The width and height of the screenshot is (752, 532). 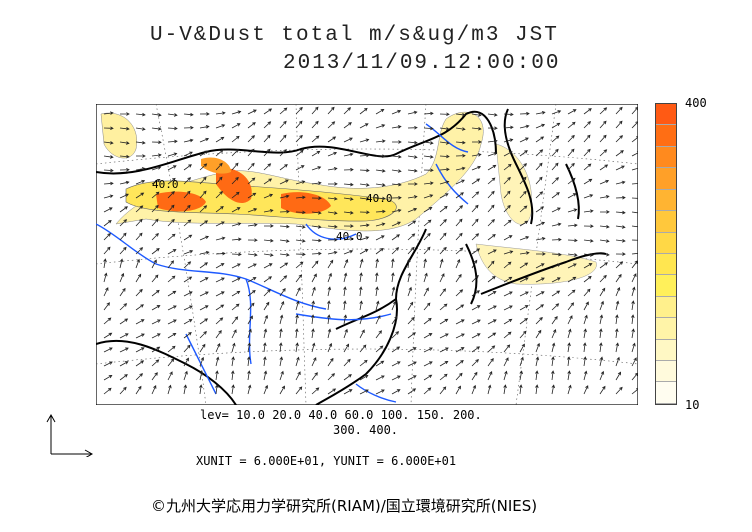 I want to click on map-title: U-V&Dust total m/s&ug/m3 JST, so click(x=354, y=35).